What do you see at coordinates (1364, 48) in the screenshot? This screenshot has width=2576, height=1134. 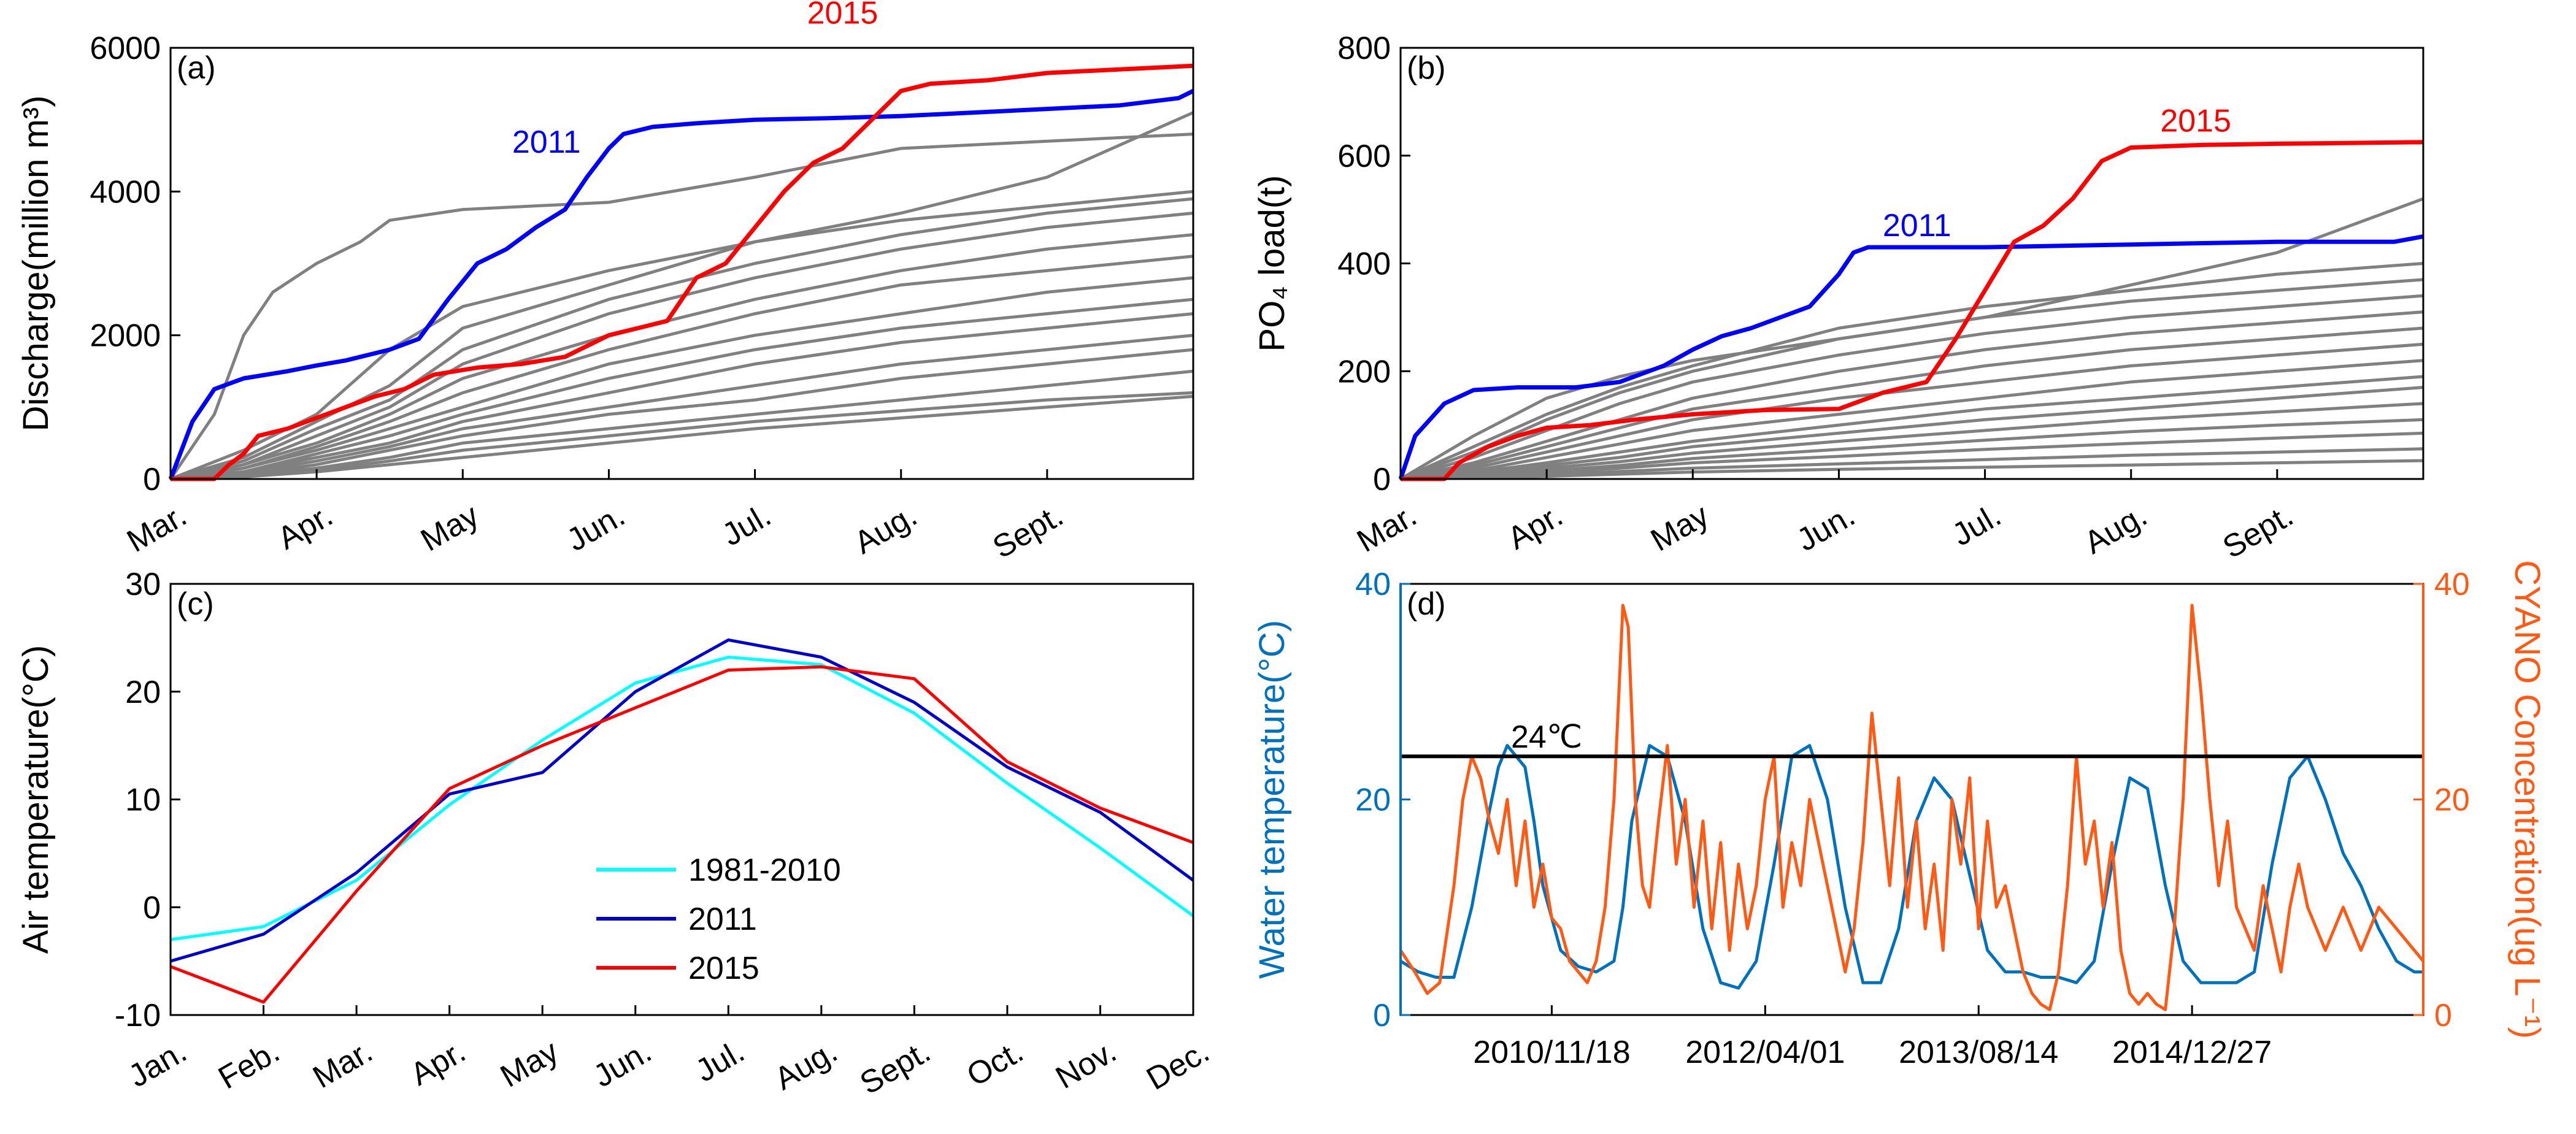 I see `b-ytick-label-4: 800` at bounding box center [1364, 48].